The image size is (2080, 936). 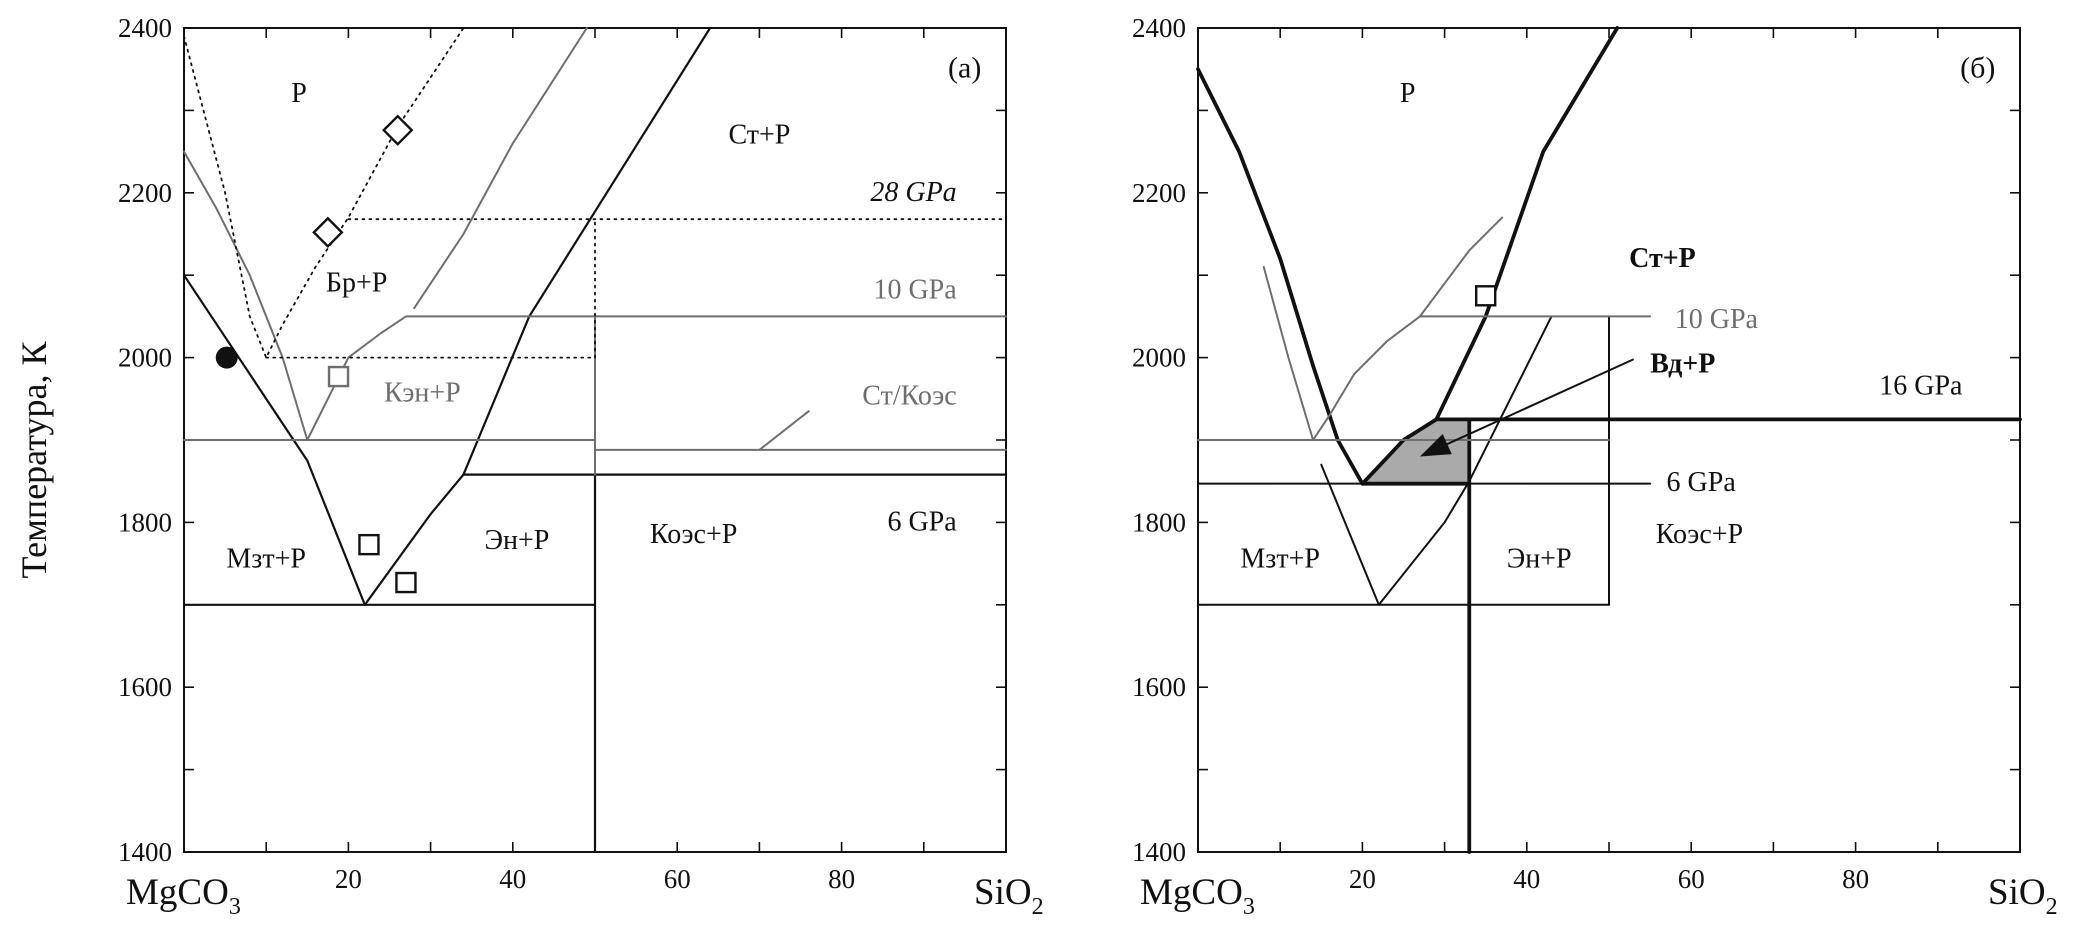 I want to click on chart-label: Ст/Коэс, so click(x=909, y=396).